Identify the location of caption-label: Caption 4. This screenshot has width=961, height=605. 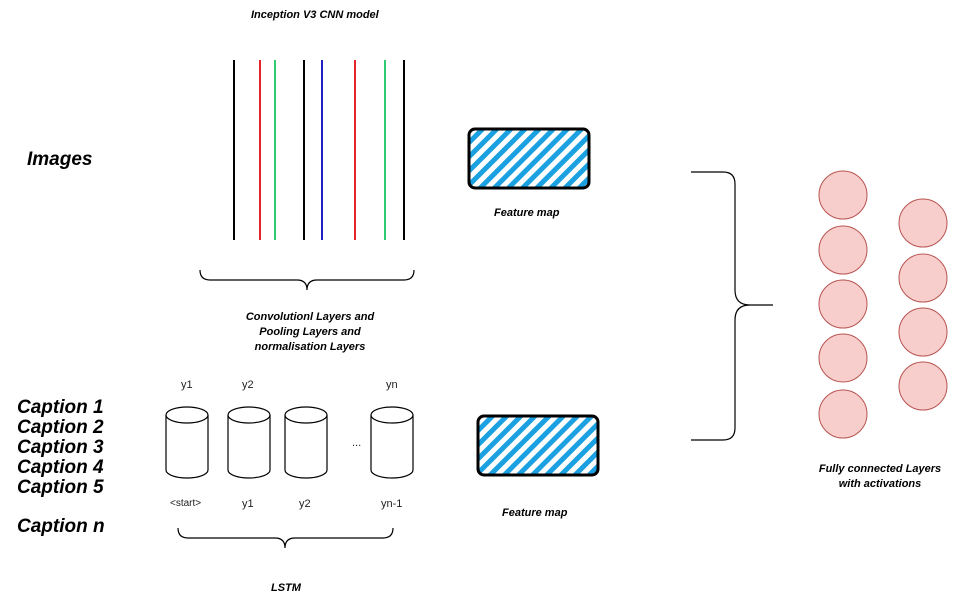
(60, 467).